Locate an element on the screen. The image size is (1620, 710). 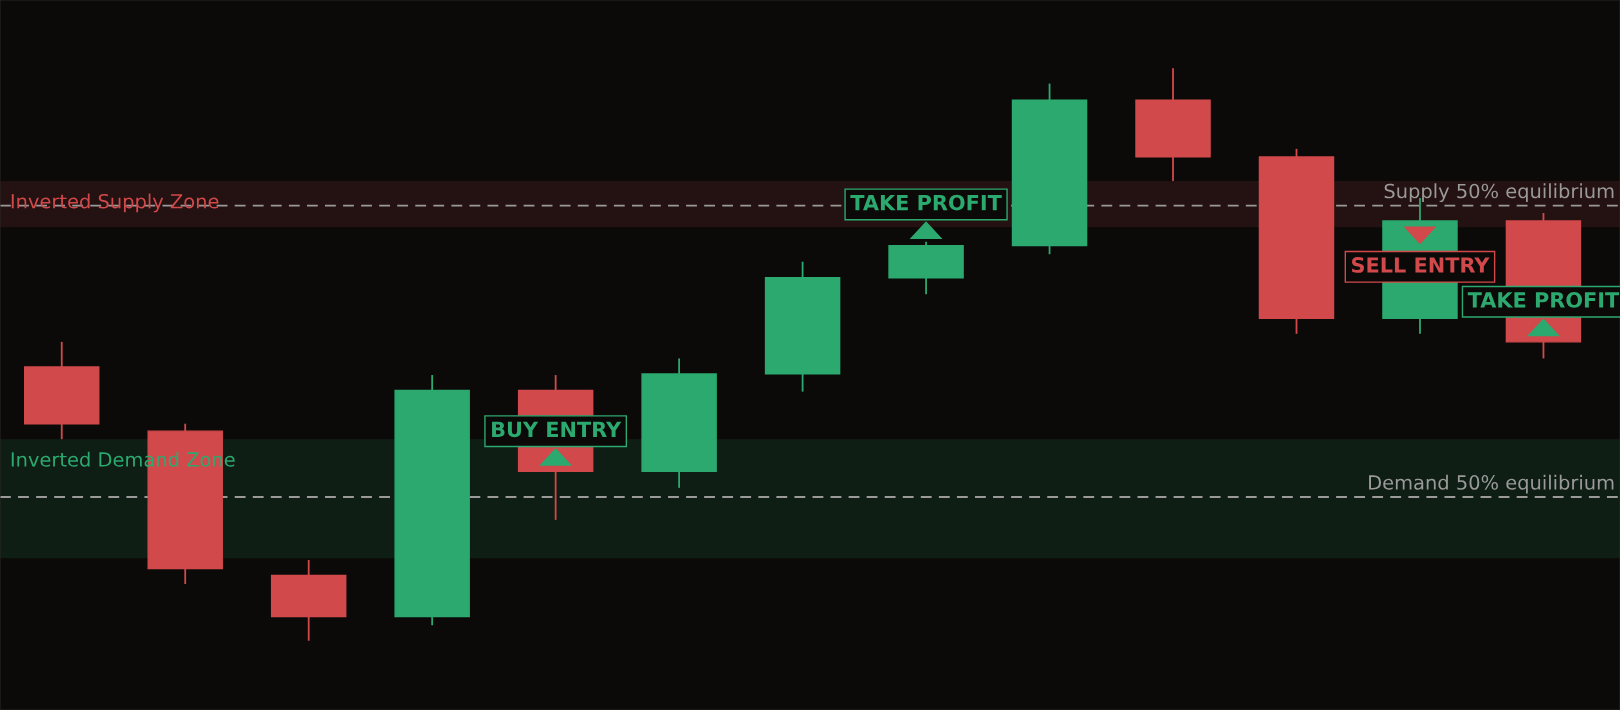
ref-line-label: Demand 50% equilibrium is located at coordinates (1491, 484).